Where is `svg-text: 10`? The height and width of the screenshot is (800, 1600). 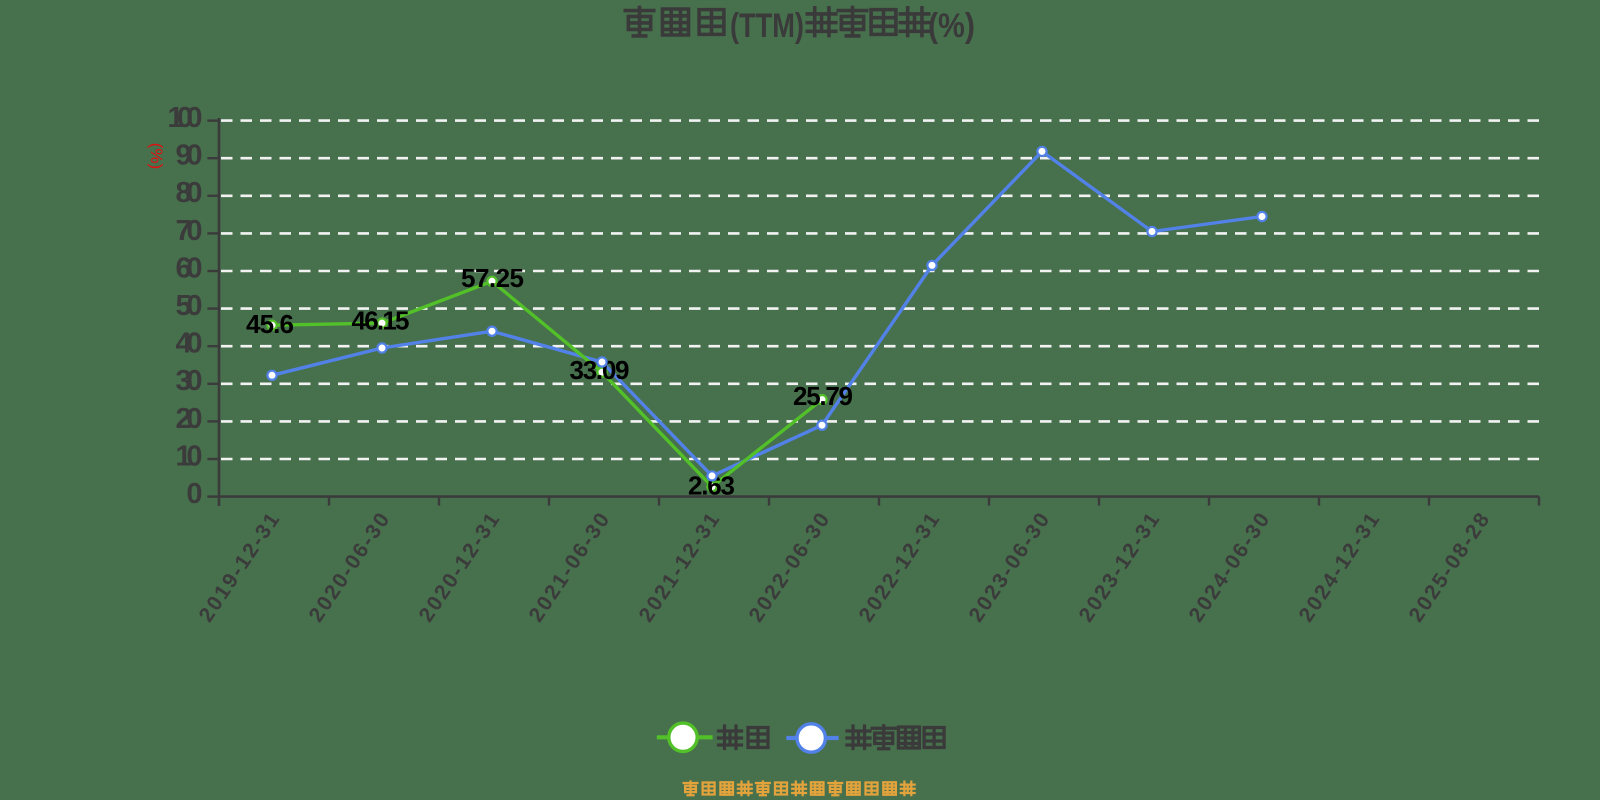
svg-text: 10 is located at coordinates (189, 456).